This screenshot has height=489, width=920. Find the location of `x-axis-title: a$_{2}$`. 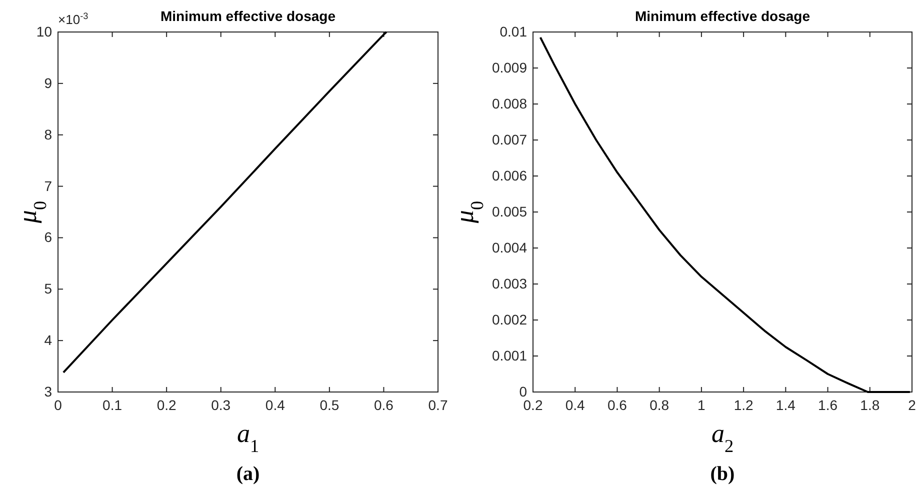

x-axis-title: a$_{2}$ is located at coordinates (722, 437).